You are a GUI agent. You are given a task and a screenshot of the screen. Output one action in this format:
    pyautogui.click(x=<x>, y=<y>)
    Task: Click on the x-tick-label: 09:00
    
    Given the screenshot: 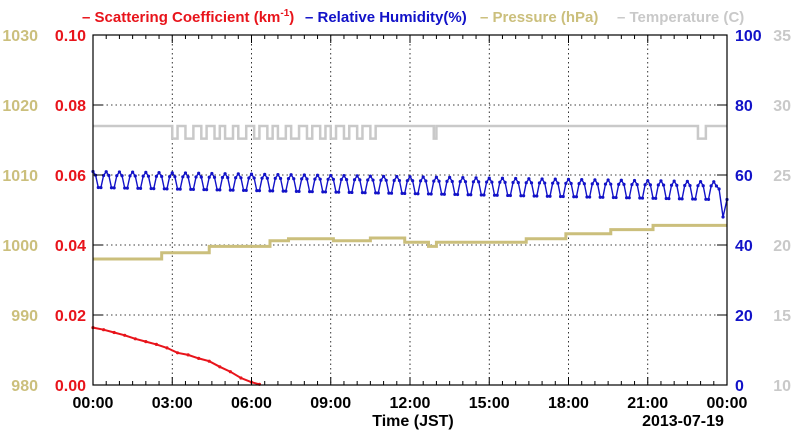 What is the action you would take?
    pyautogui.click(x=330, y=403)
    